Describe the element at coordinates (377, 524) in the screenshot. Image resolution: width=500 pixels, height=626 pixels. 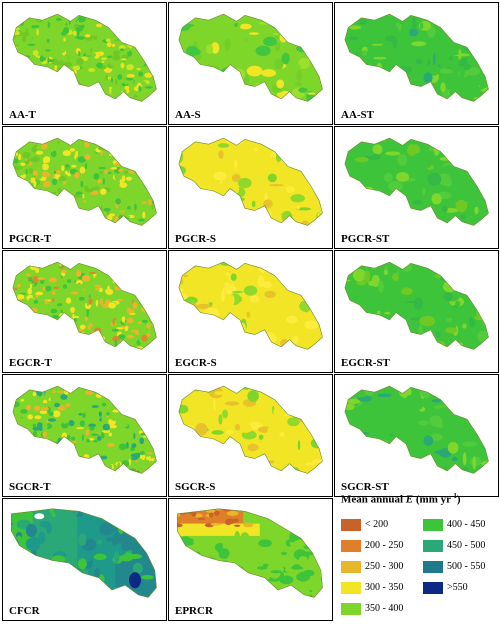
I see `legend-label: < 200` at that location.